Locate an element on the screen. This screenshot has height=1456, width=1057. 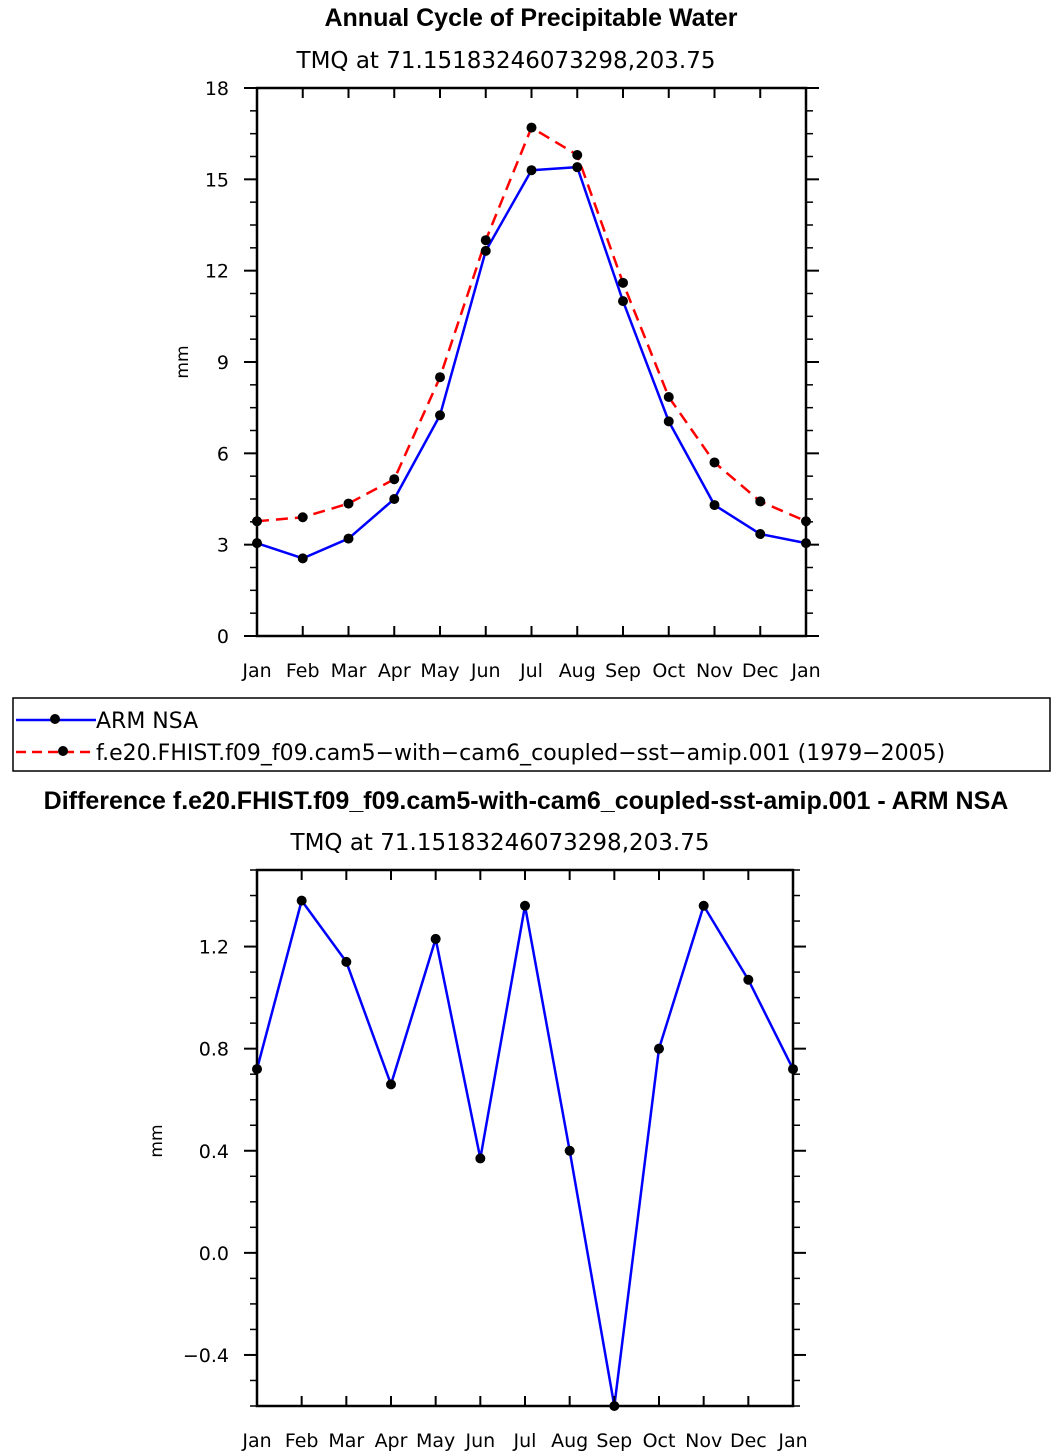
y-tick-label: 18 is located at coordinates (217, 89).